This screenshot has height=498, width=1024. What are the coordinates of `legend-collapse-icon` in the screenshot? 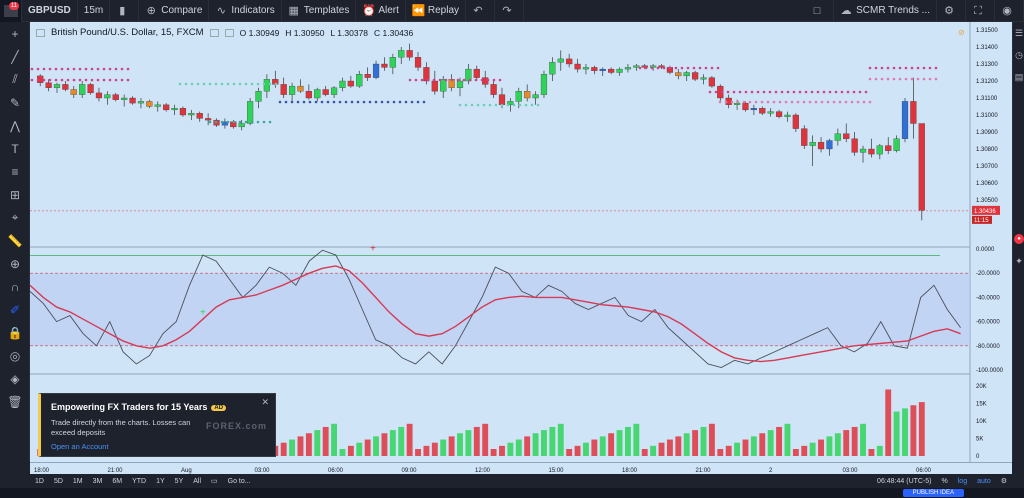 It's located at (40, 32).